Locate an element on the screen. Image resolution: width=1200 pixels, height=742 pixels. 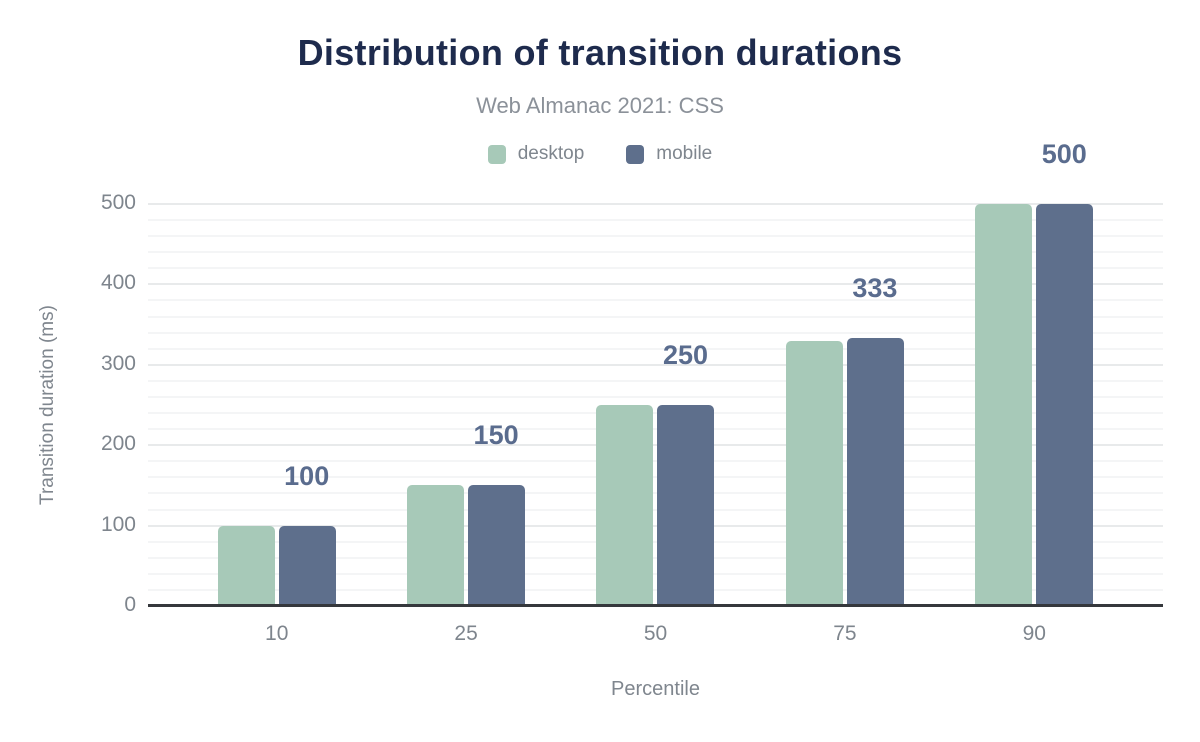
bar-value-label: 500 is located at coordinates (1064, 154).